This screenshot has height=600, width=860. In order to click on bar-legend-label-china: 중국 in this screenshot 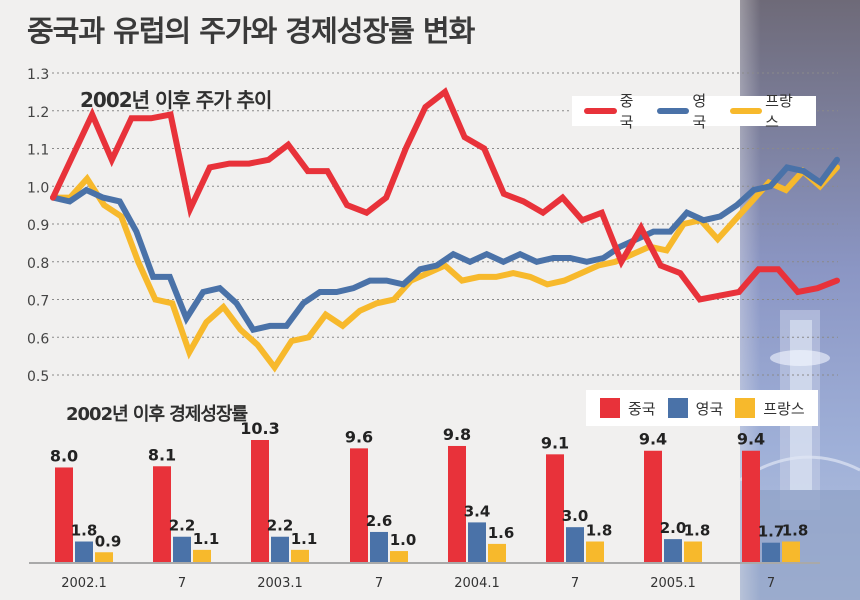, I will do `click(642, 408)`.